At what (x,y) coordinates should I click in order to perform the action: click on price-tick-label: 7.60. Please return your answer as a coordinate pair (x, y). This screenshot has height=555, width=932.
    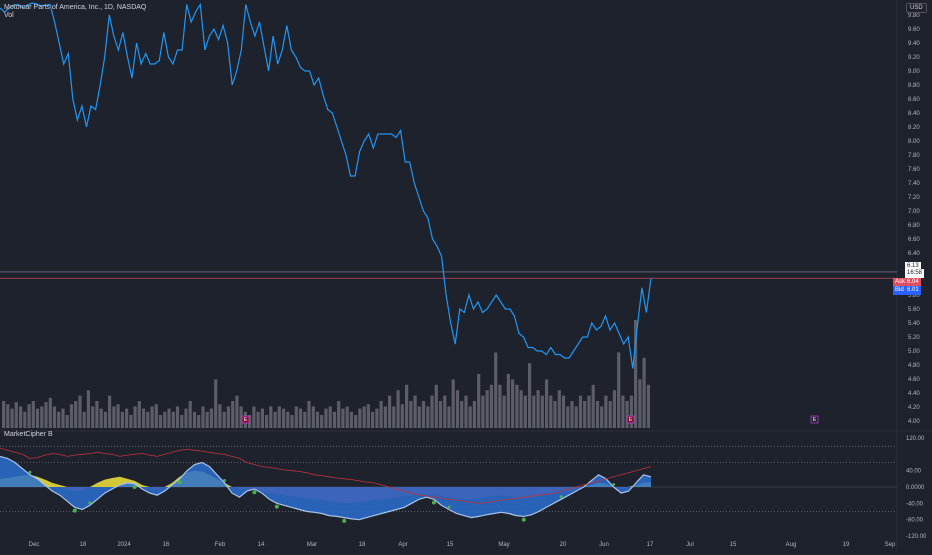
    Looking at the image, I should click on (914, 170).